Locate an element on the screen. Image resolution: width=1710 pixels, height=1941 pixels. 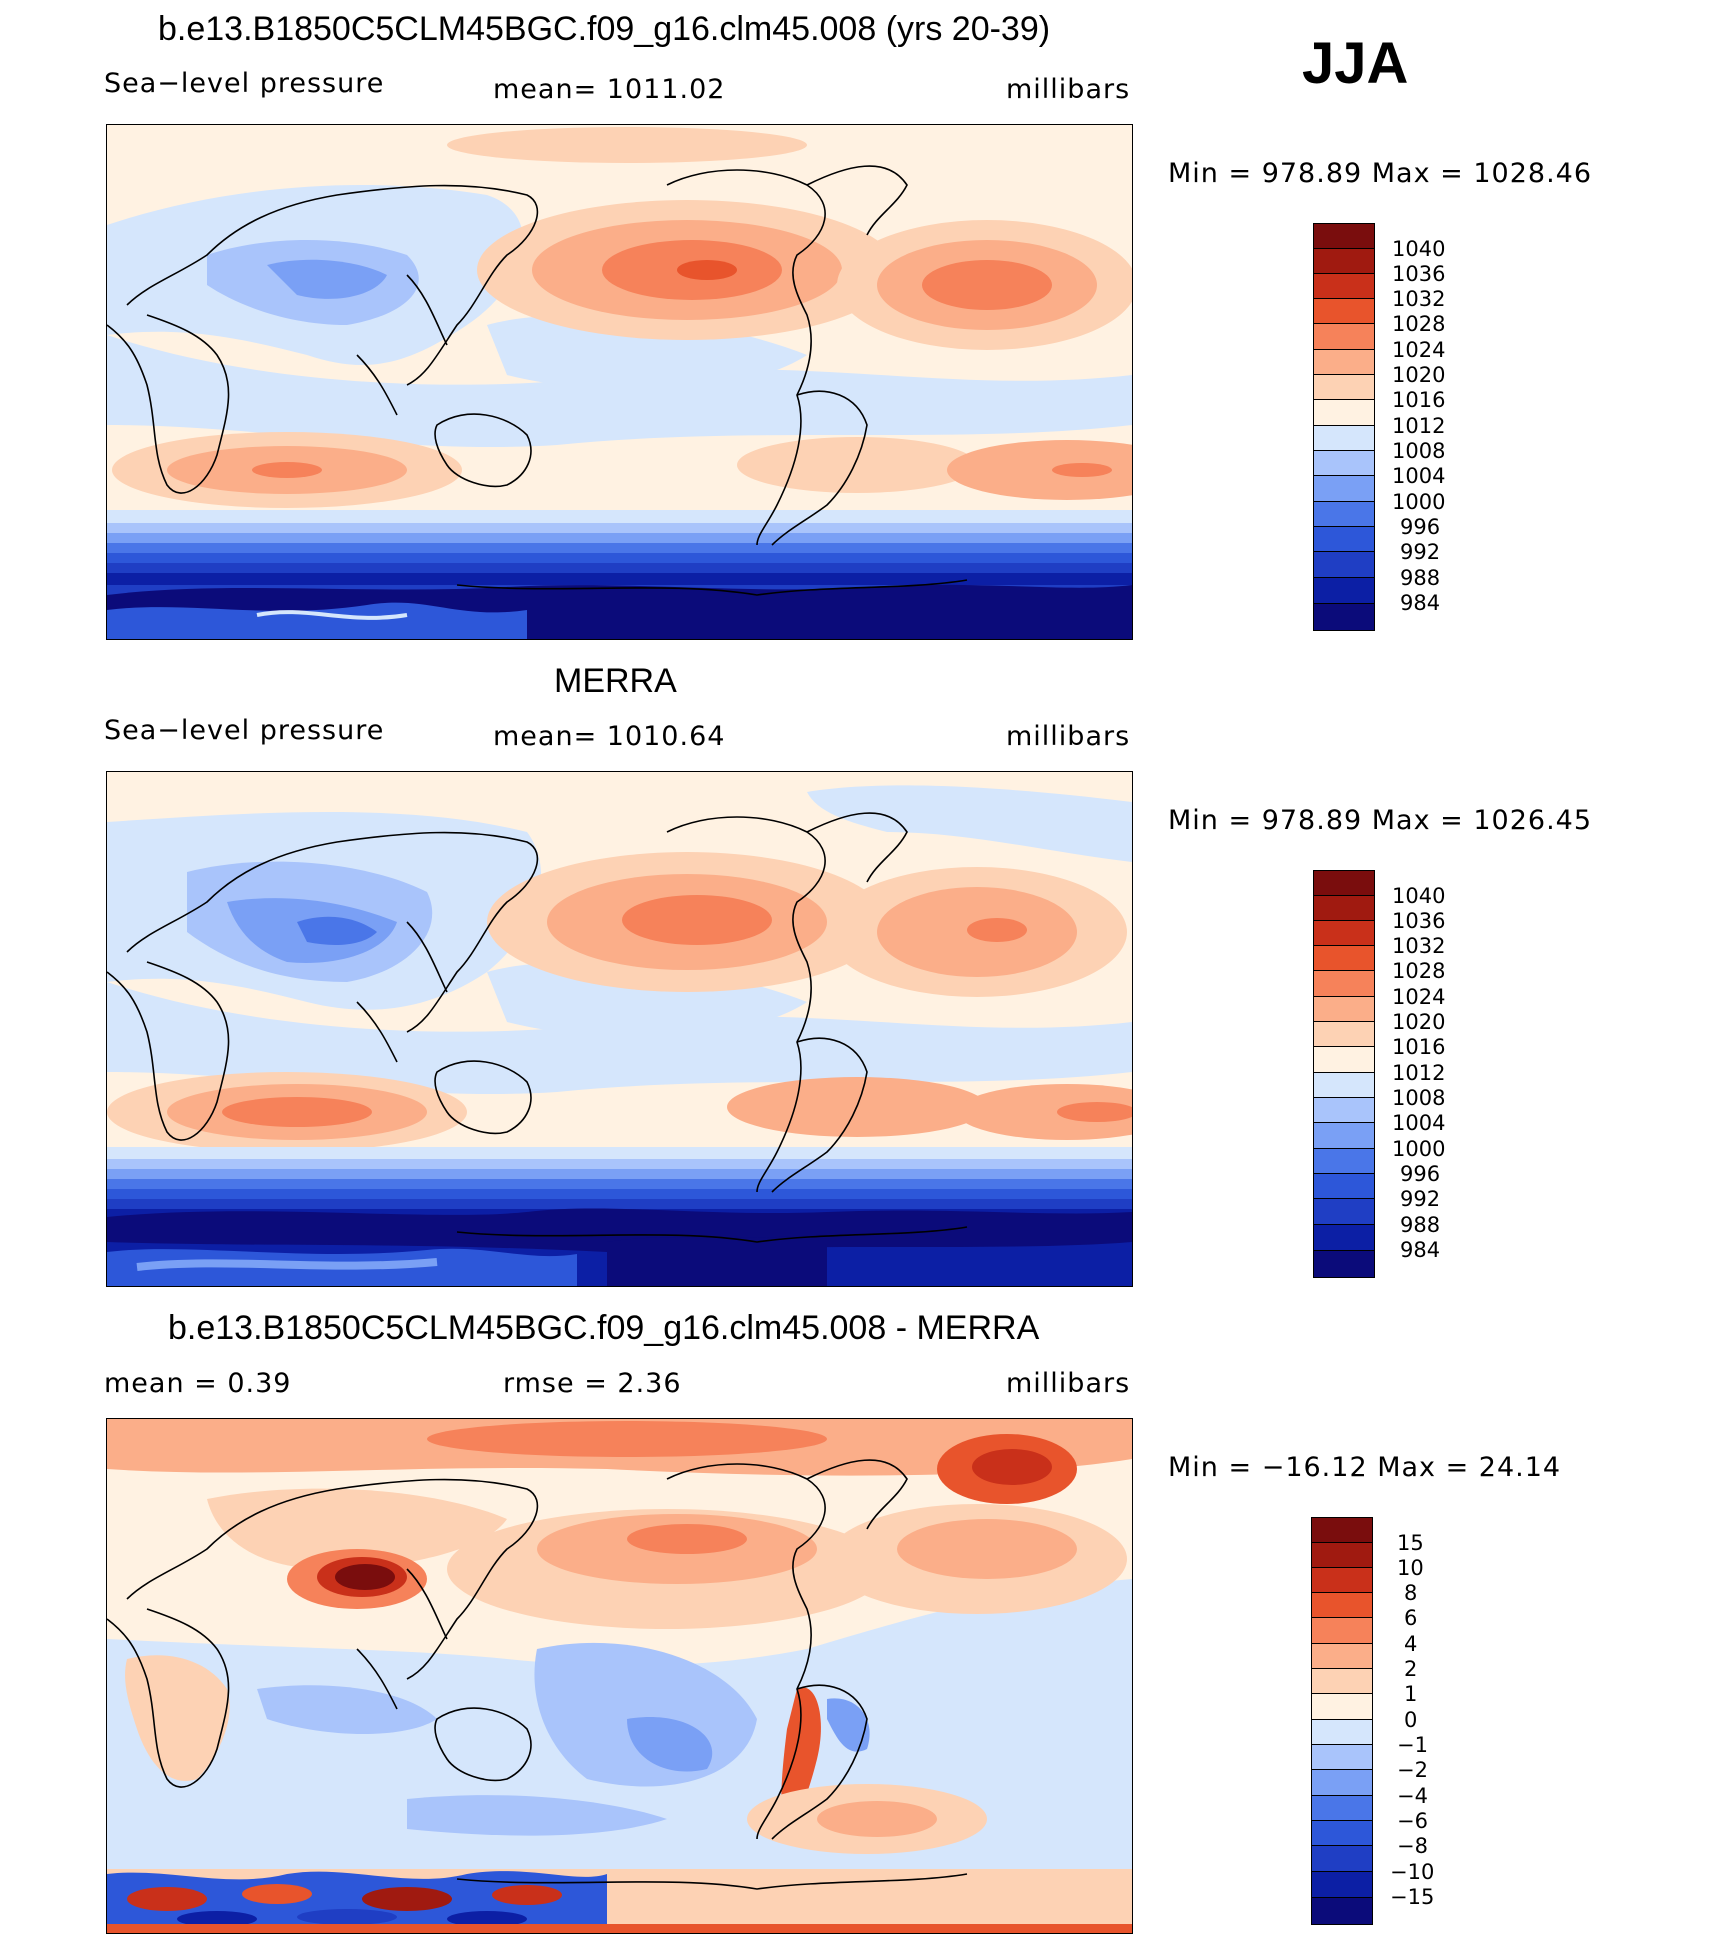
panel1-mean-label: mean= 1011.02 is located at coordinates (609, 89).